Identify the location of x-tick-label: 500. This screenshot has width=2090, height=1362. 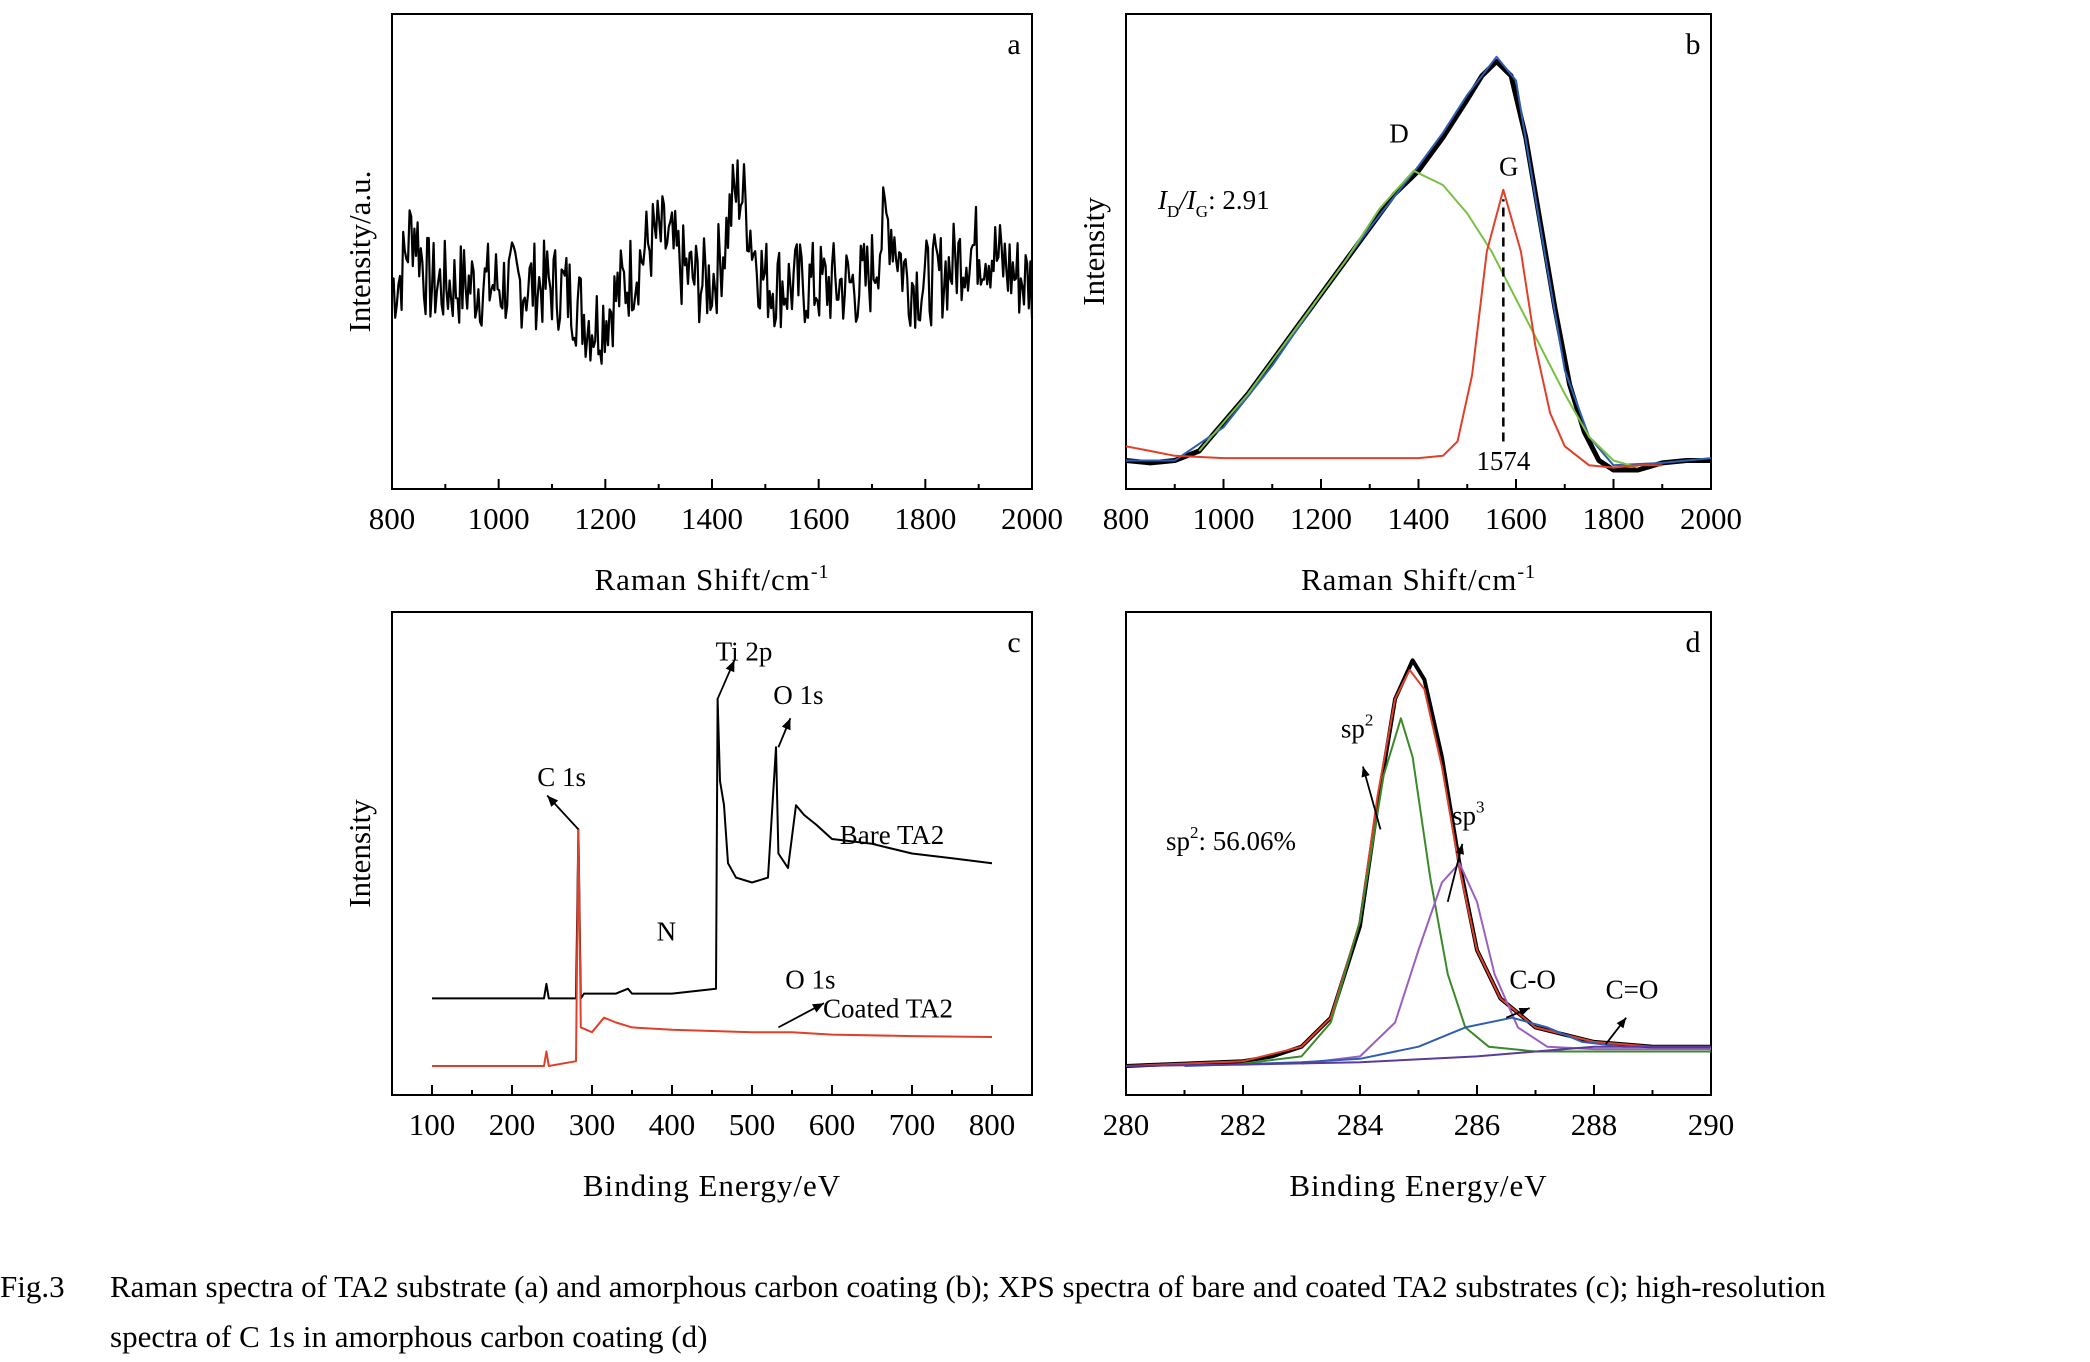
(752, 1124).